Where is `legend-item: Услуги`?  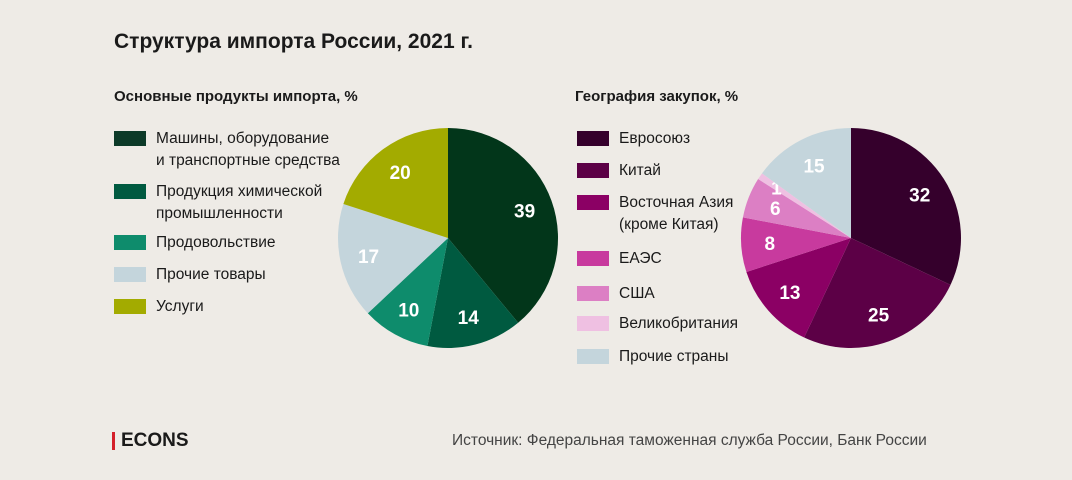
legend-item: Услуги is located at coordinates (159, 307).